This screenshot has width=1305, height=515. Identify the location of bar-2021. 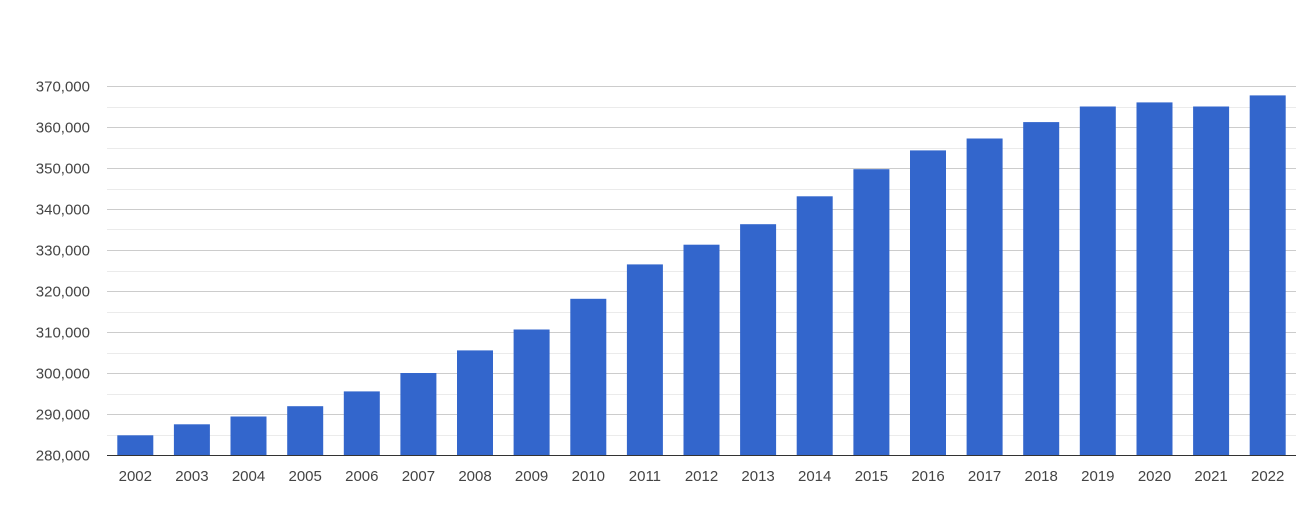
(1211, 281).